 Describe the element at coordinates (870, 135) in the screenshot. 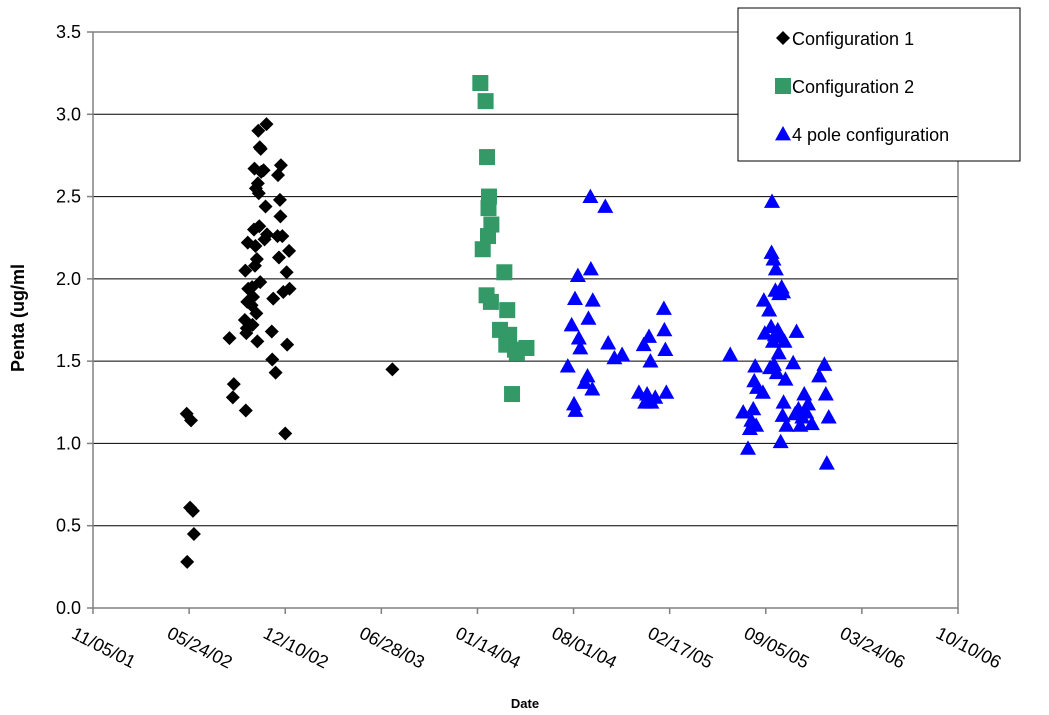

I see `legend-label: 4 pole configuration` at that location.